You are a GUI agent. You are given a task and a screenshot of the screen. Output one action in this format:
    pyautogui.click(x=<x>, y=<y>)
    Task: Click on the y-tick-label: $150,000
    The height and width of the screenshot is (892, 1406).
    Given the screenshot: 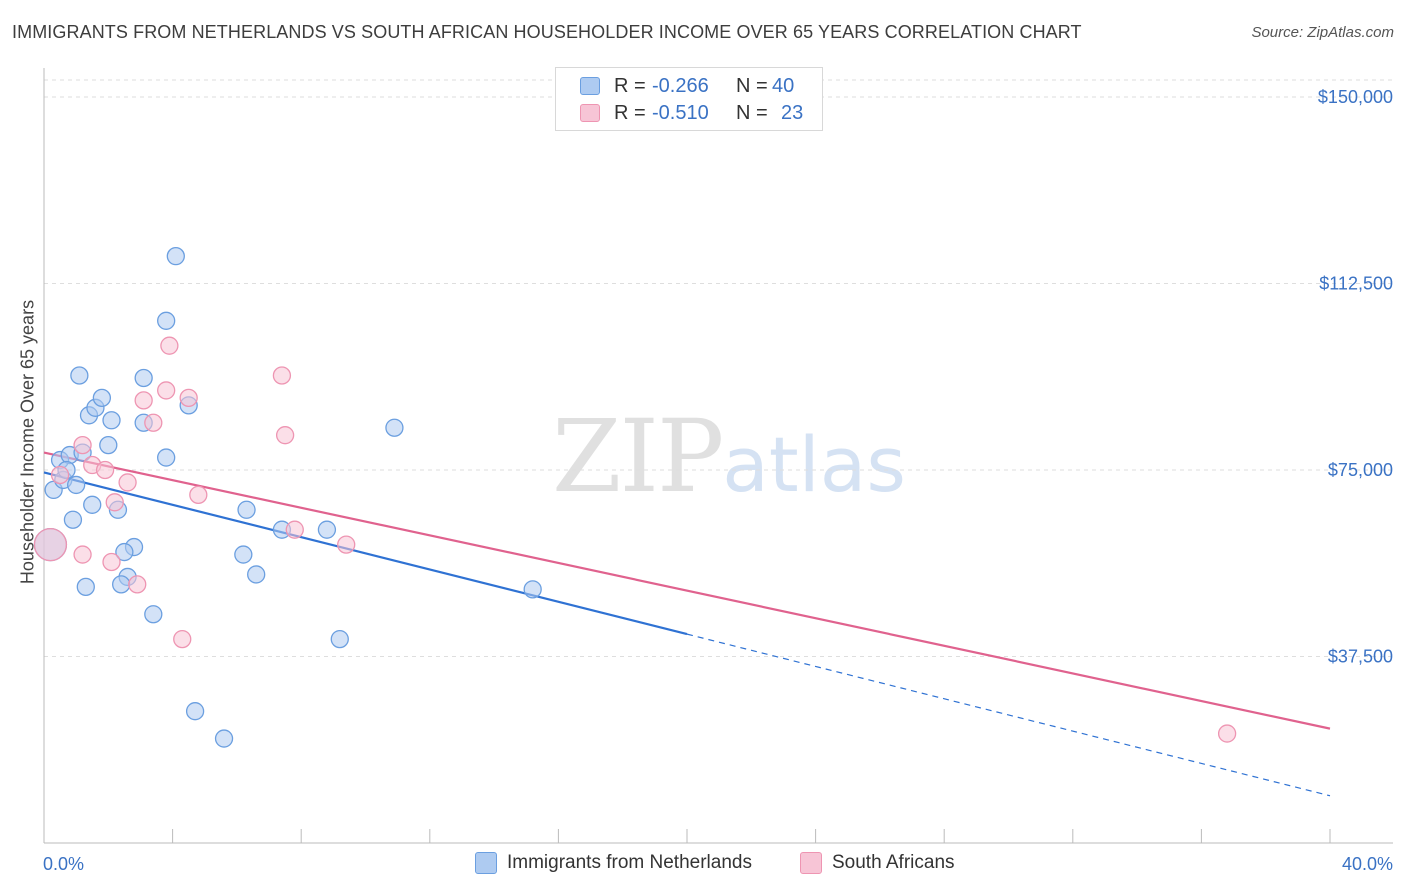 What is the action you would take?
    pyautogui.click(x=1355, y=97)
    